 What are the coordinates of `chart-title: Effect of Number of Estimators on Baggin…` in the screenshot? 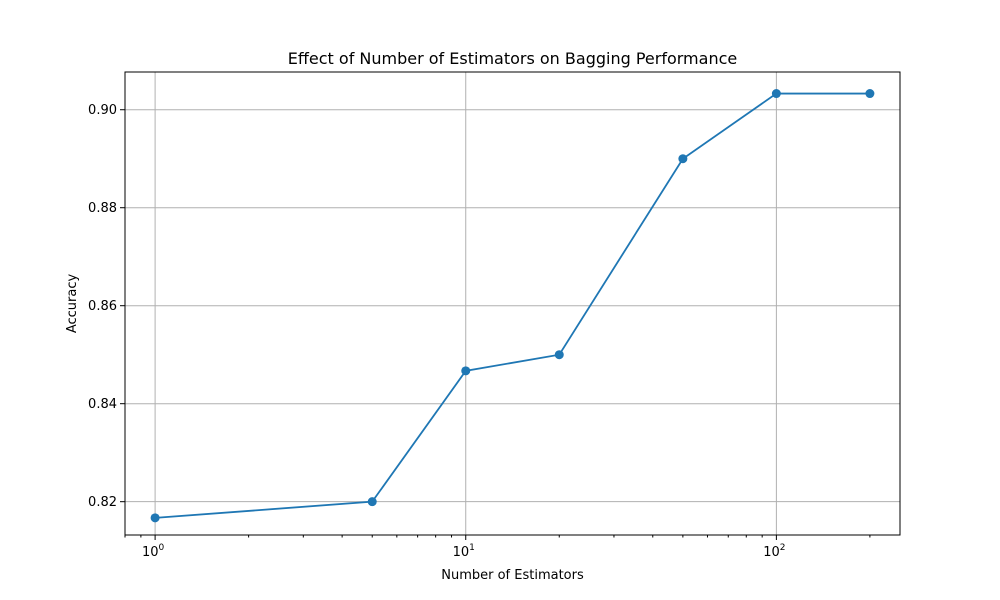 It's located at (512, 58).